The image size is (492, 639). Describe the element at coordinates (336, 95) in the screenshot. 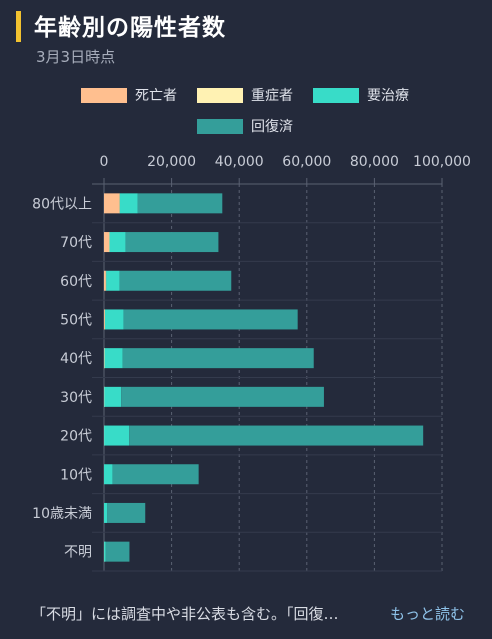

I see `legend-swatch-treatment` at that location.